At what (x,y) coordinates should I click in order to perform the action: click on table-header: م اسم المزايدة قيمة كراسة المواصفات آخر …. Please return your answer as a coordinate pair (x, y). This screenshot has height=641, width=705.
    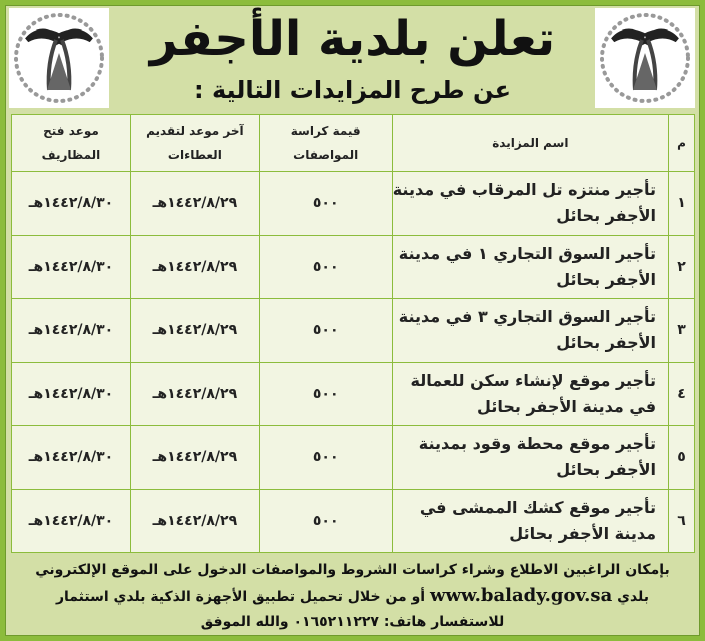
    Looking at the image, I should click on (353, 143).